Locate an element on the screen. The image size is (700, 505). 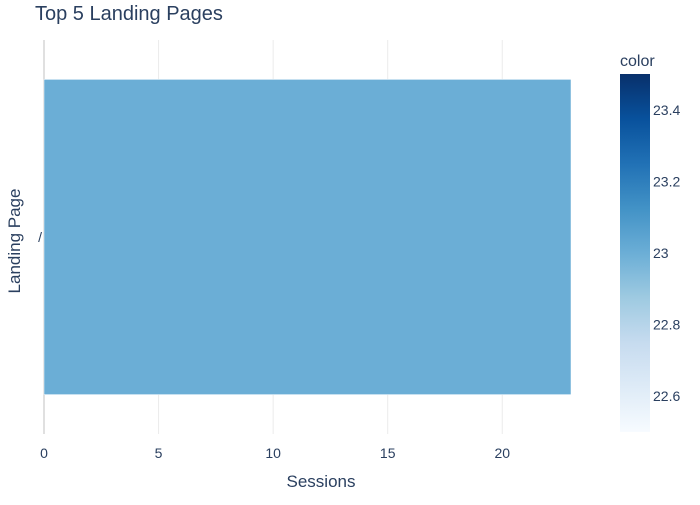
x-axis-ticks: 0 5 10 15 20 is located at coordinates (275, 453).